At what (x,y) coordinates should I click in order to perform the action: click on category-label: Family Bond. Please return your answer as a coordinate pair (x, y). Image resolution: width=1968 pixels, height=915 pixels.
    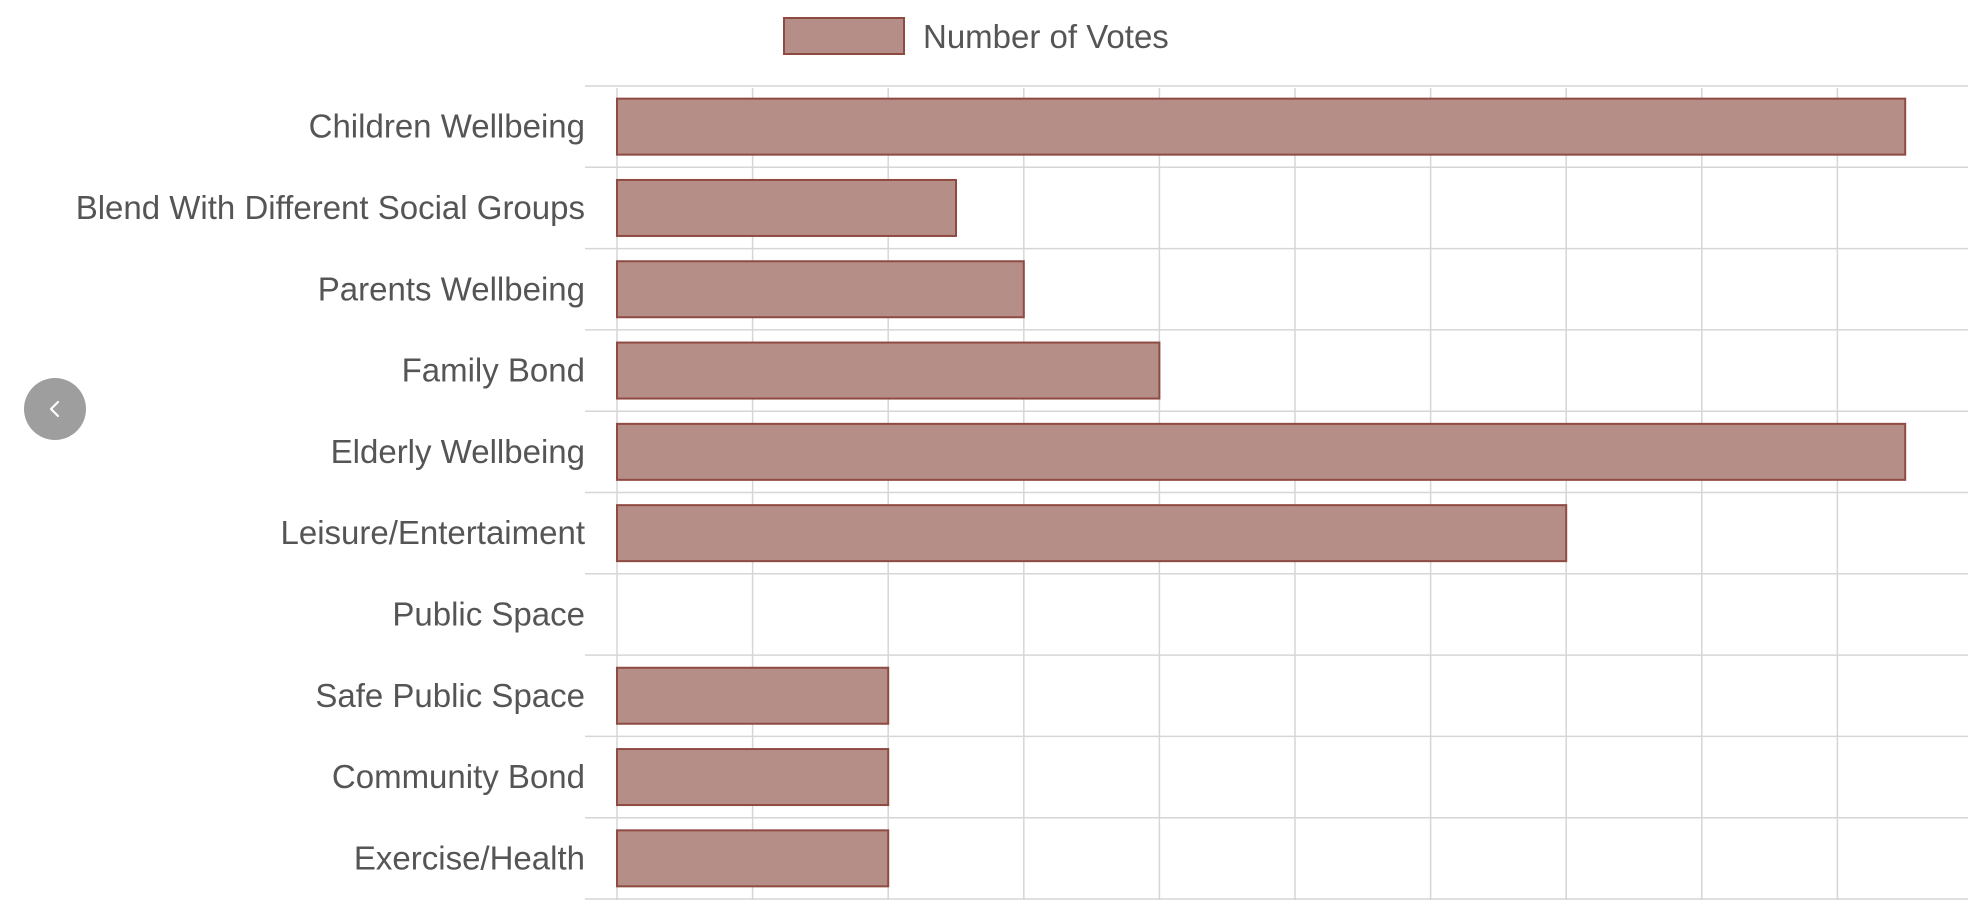
    Looking at the image, I should click on (493, 370).